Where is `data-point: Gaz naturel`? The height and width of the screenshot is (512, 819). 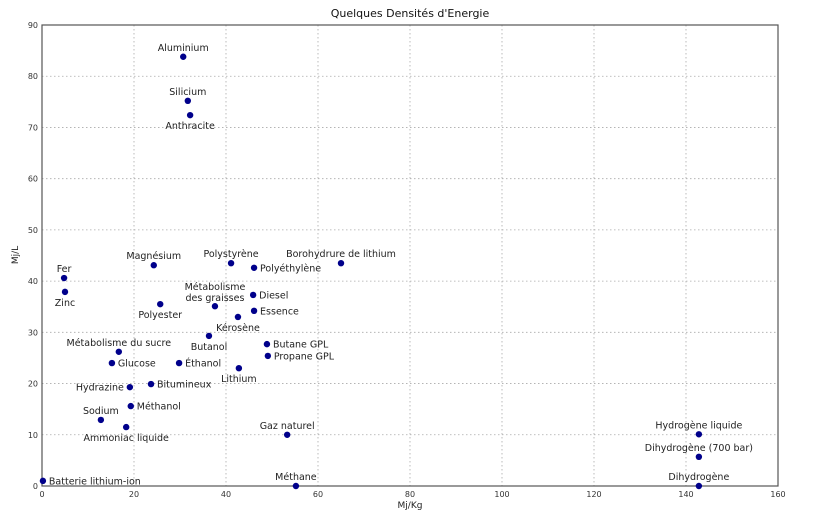 data-point: Gaz naturel is located at coordinates (287, 429).